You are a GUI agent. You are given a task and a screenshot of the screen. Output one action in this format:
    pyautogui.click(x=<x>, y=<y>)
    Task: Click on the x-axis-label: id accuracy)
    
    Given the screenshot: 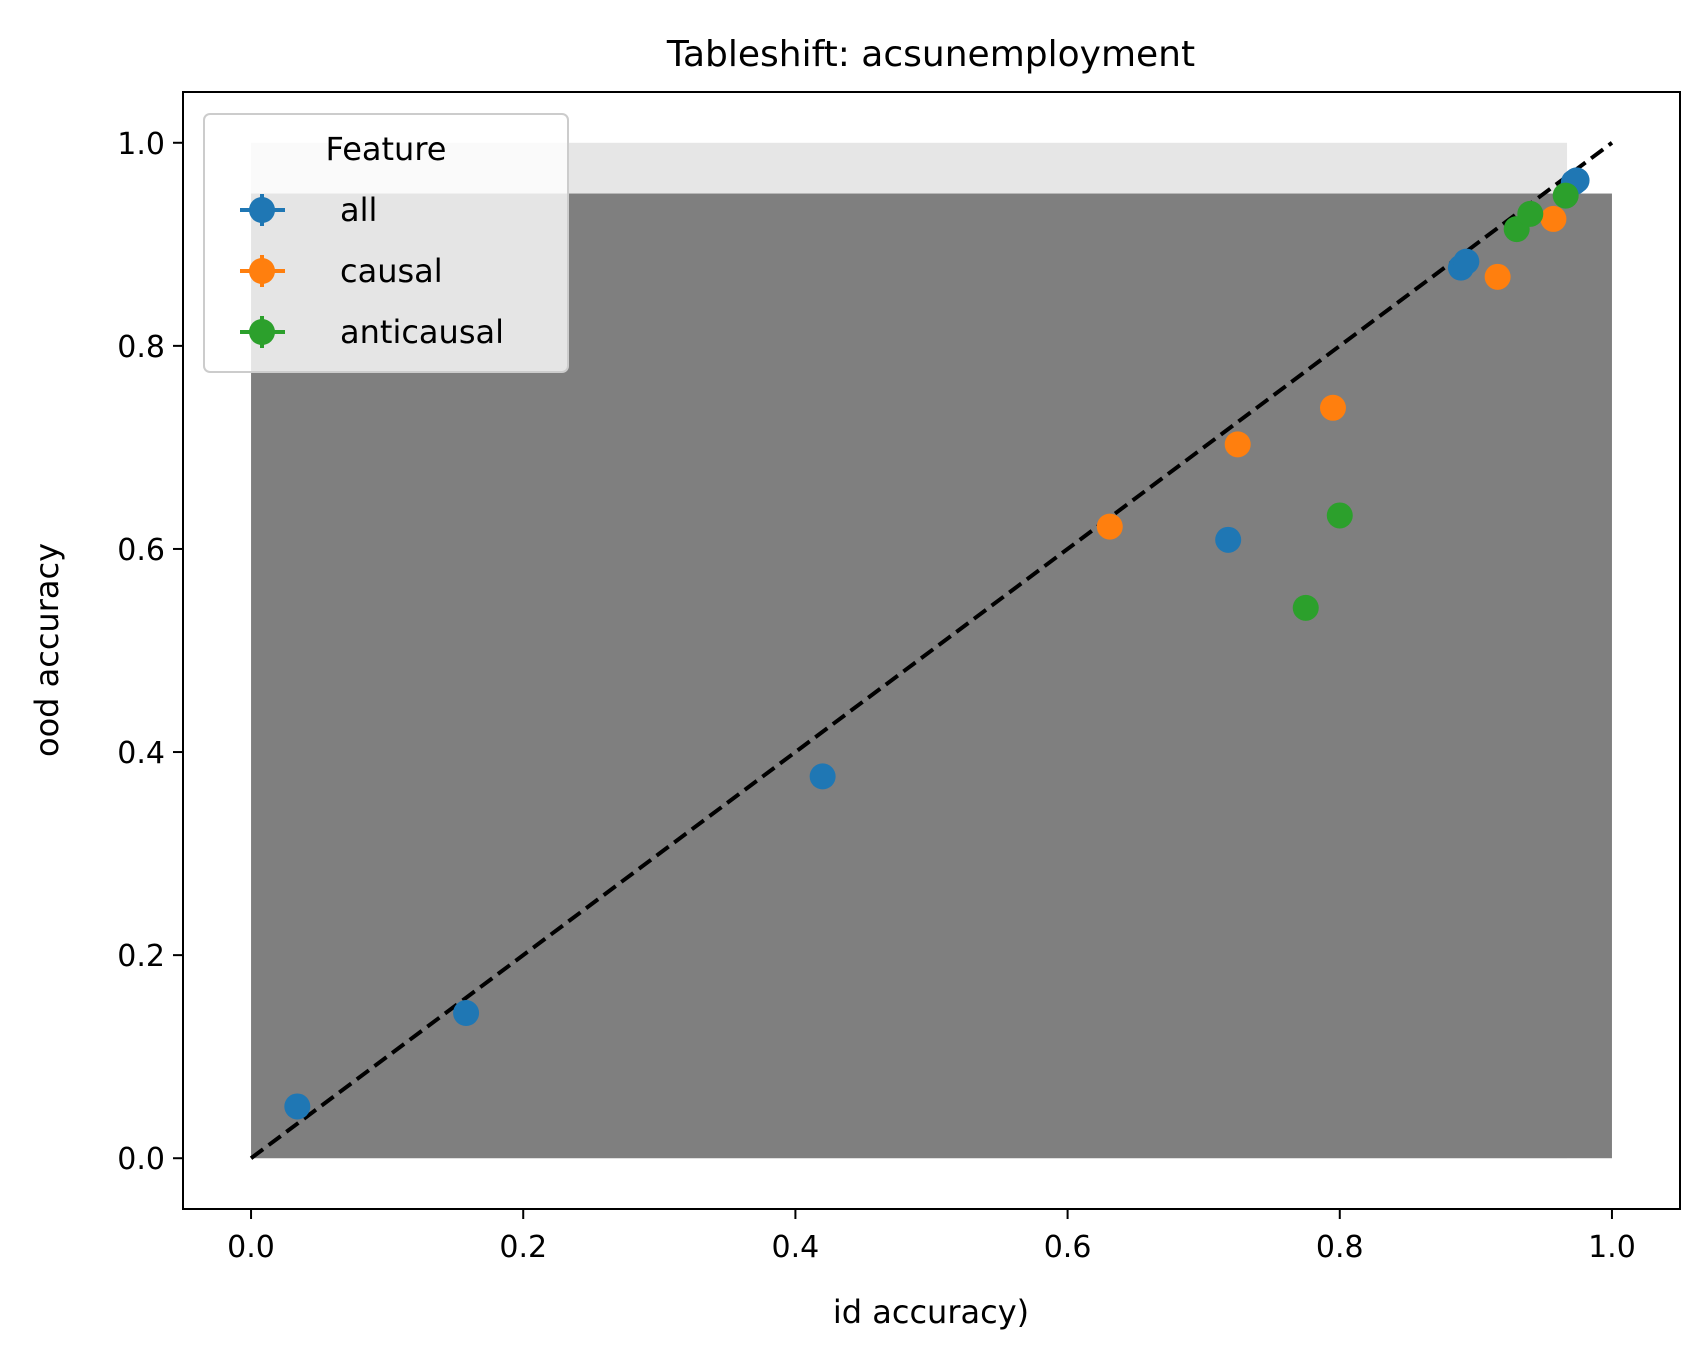 What is the action you would take?
    pyautogui.click(x=931, y=1312)
    